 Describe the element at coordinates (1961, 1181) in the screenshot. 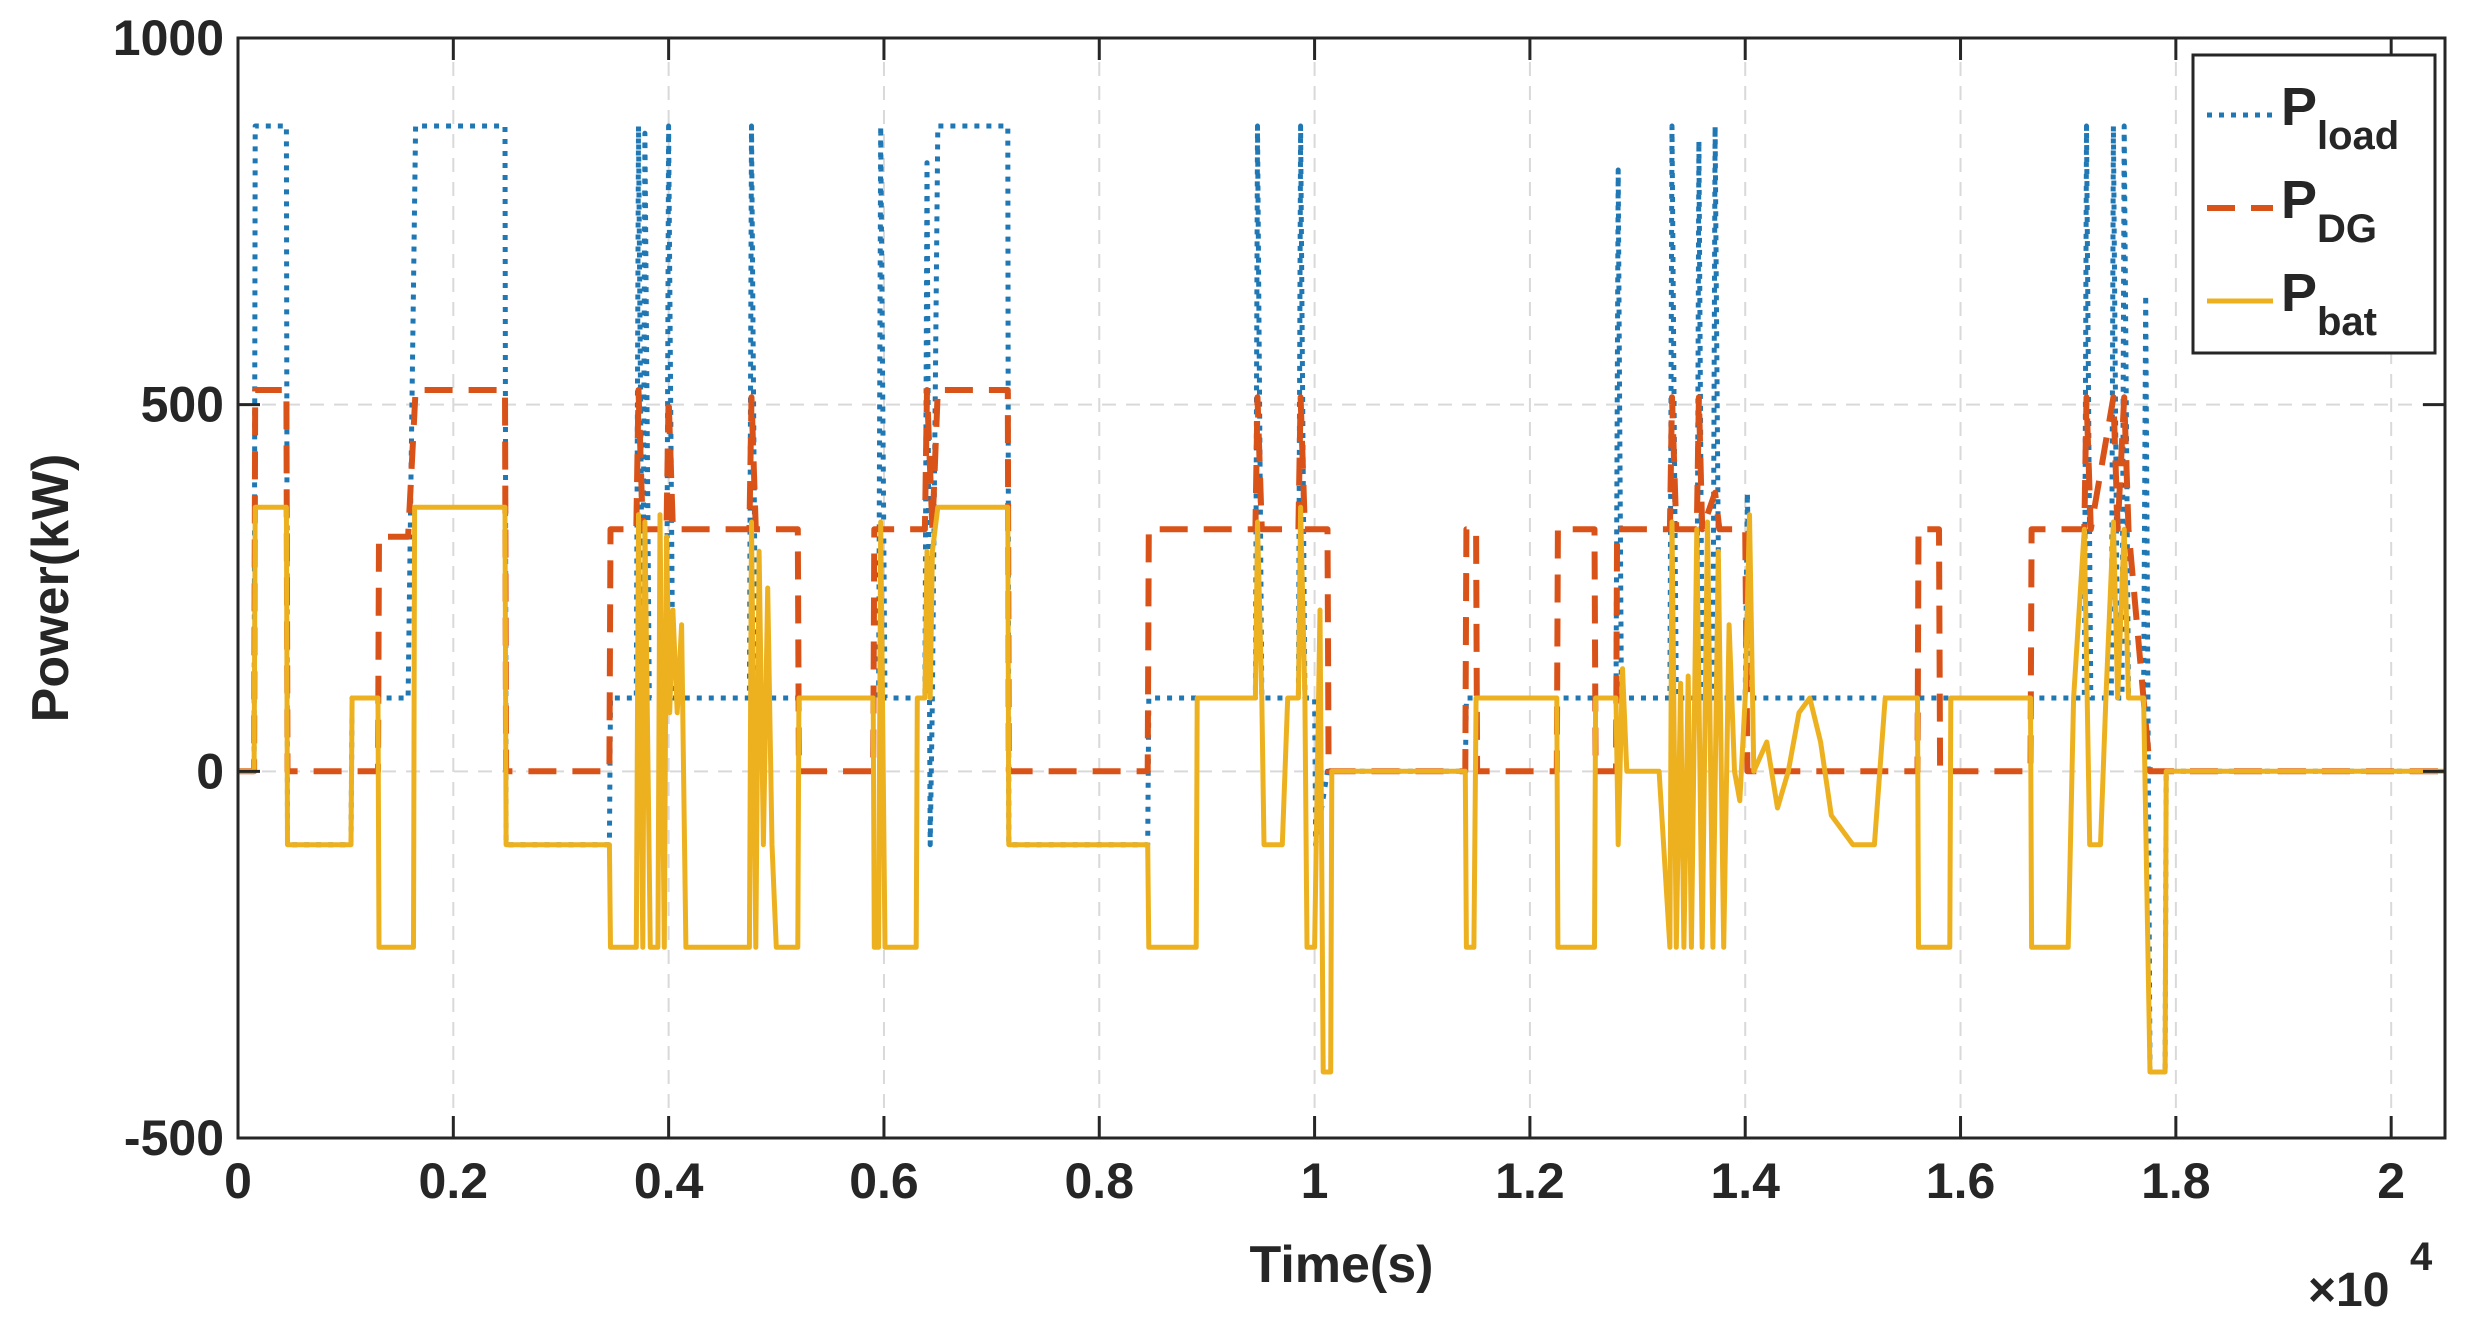

I see `x-tick-label: 1.6` at that location.